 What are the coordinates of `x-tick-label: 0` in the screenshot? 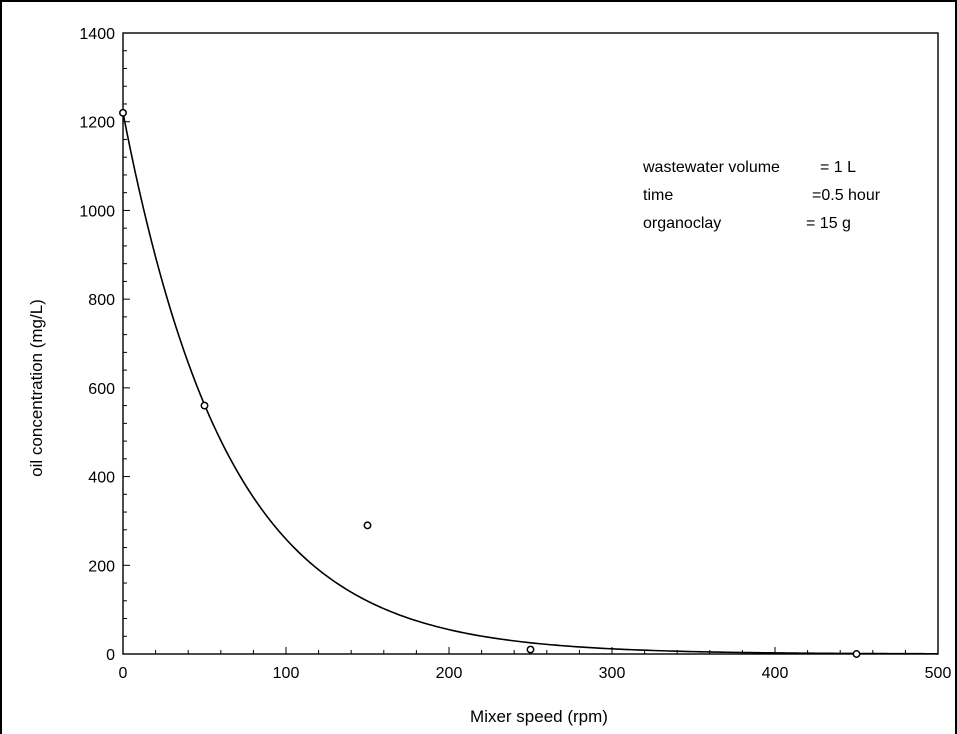 It's located at (123, 673).